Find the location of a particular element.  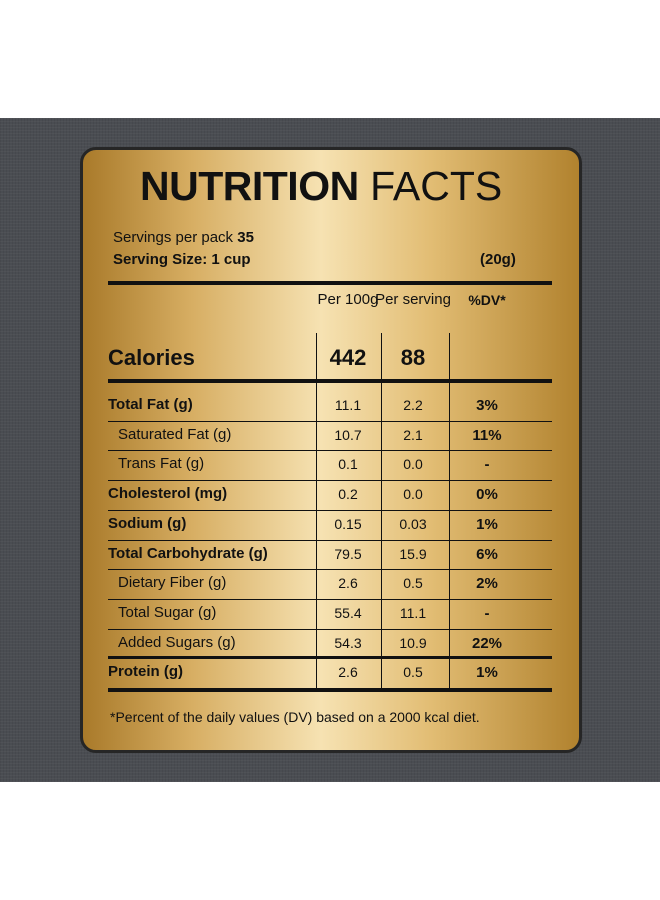

column-header: Per serving is located at coordinates (413, 299).